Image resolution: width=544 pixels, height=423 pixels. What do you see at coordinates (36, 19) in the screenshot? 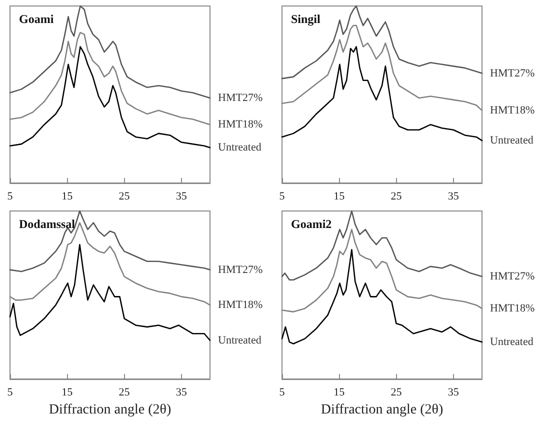
I see `text: Goami` at bounding box center [36, 19].